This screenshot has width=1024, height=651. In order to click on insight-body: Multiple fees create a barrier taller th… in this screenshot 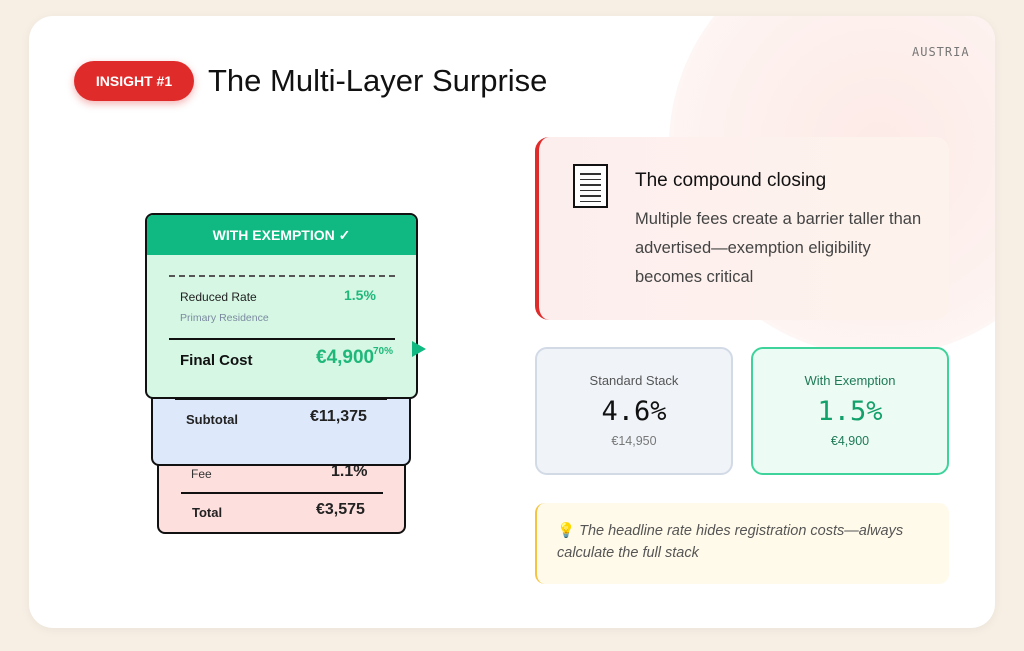, I will do `click(778, 248)`.